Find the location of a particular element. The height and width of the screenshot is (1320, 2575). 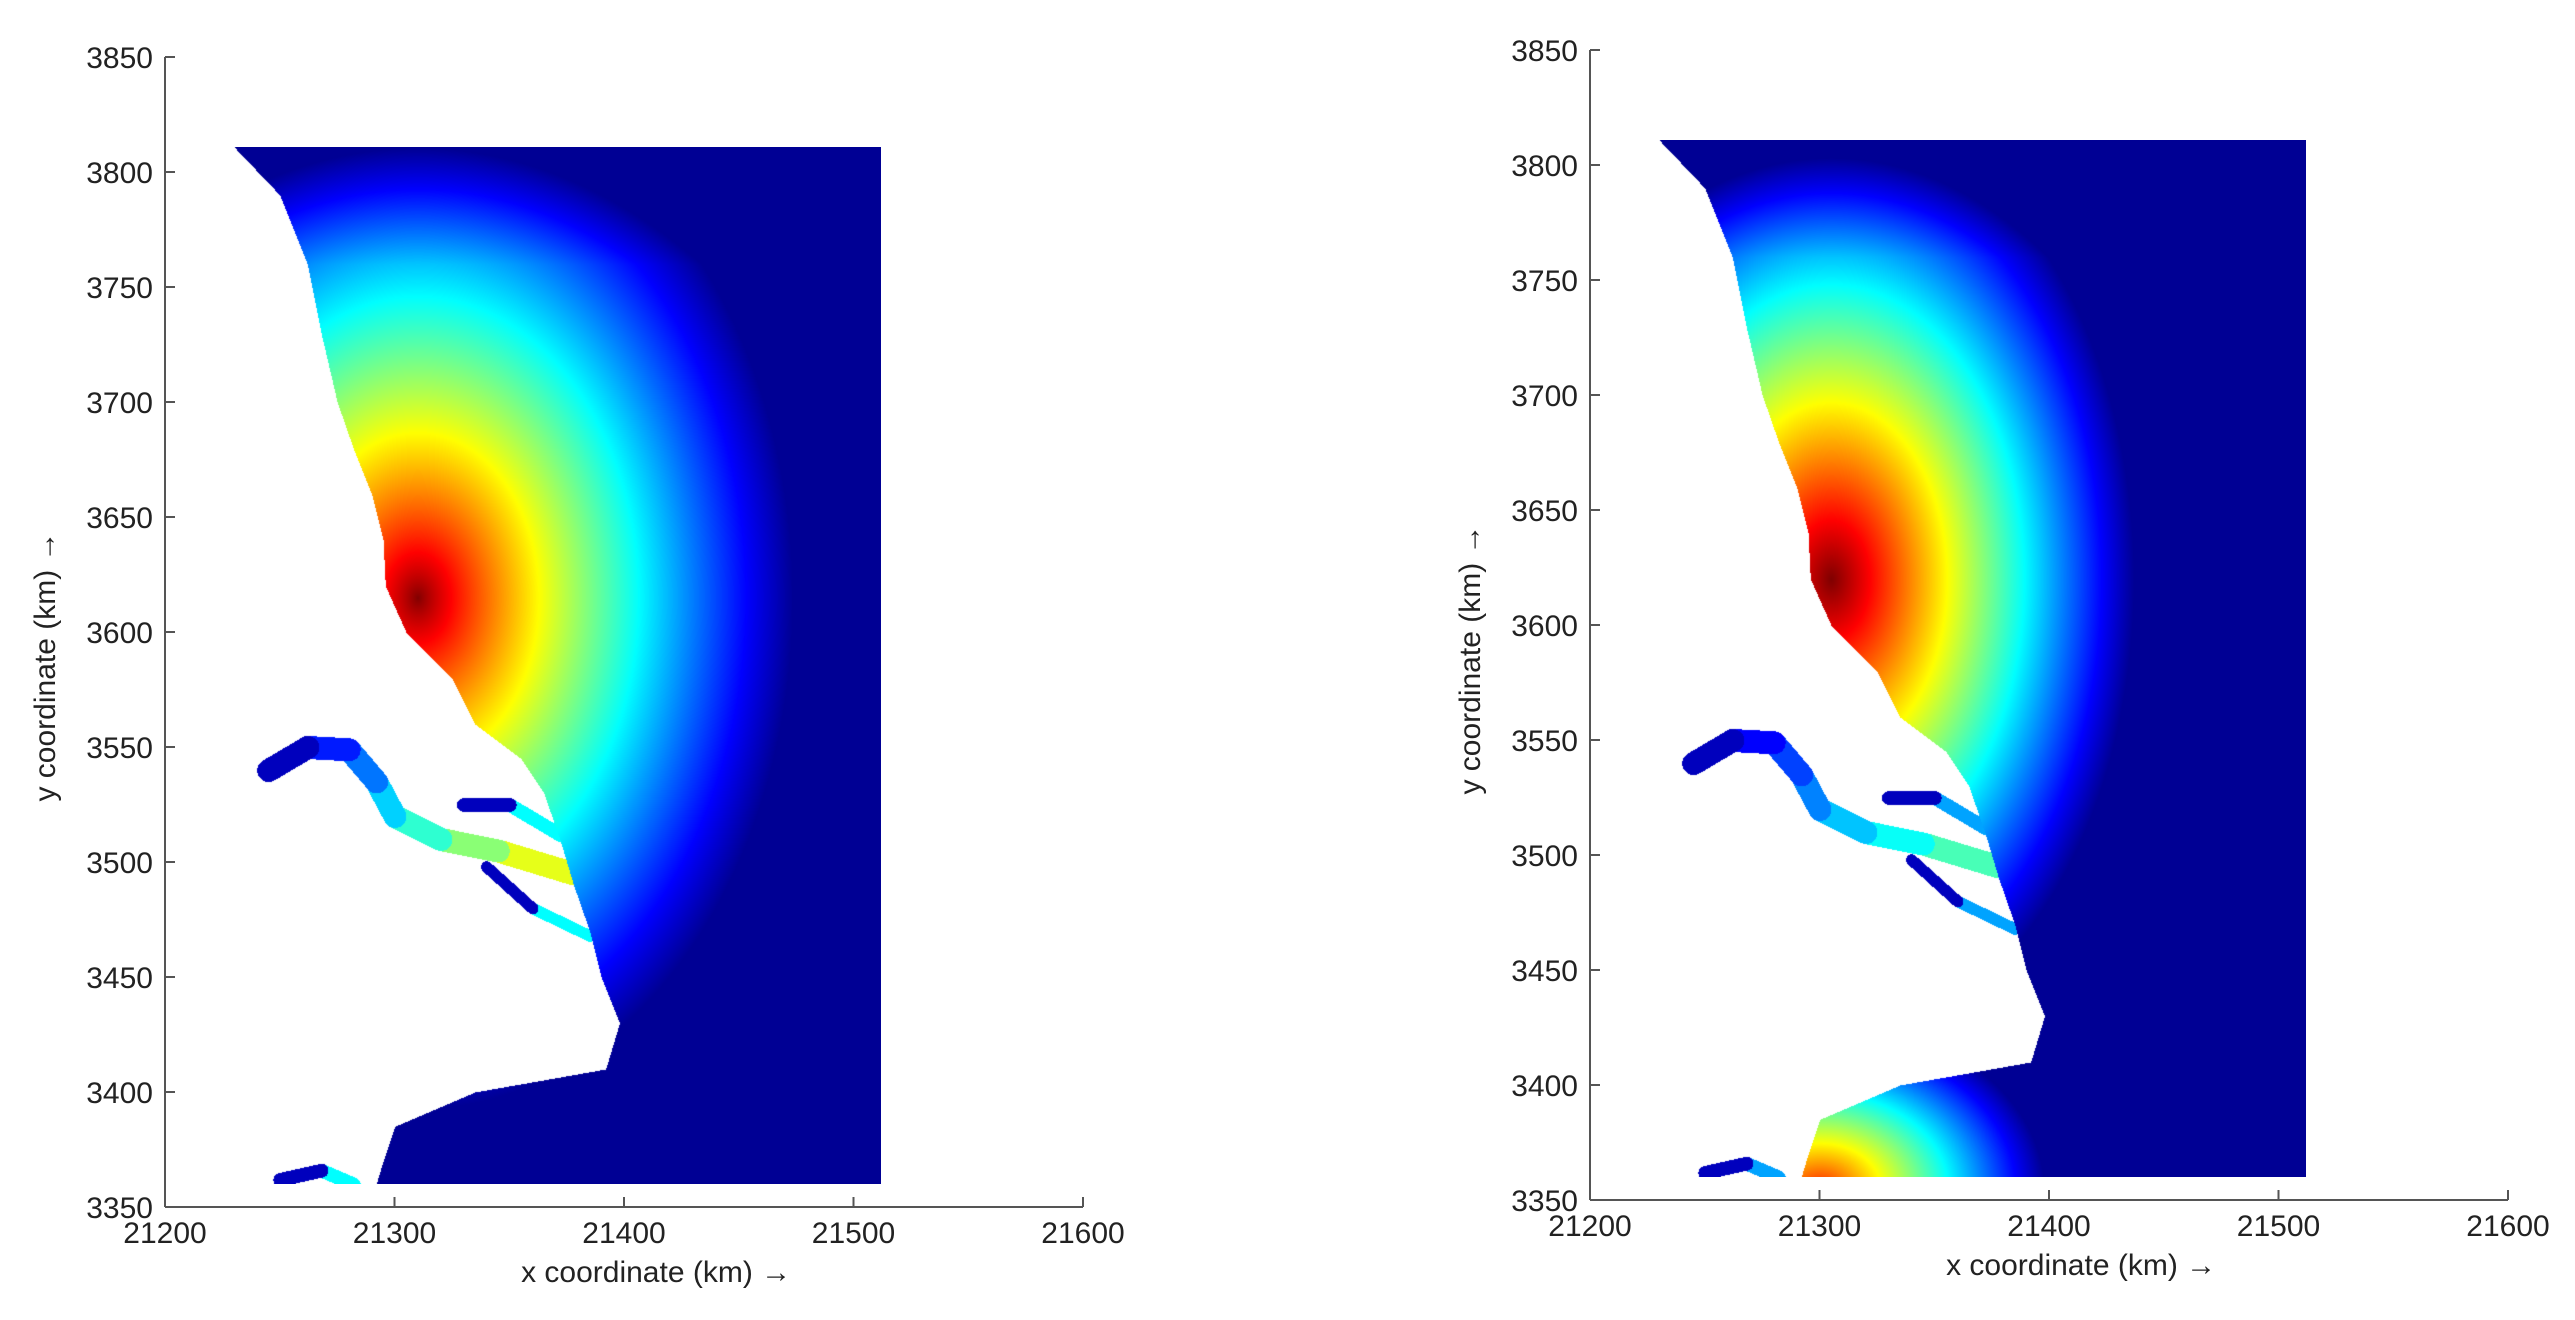

x-ticks-right: 21200 21300 21400 21500 21600 is located at coordinates (2049, 1216).